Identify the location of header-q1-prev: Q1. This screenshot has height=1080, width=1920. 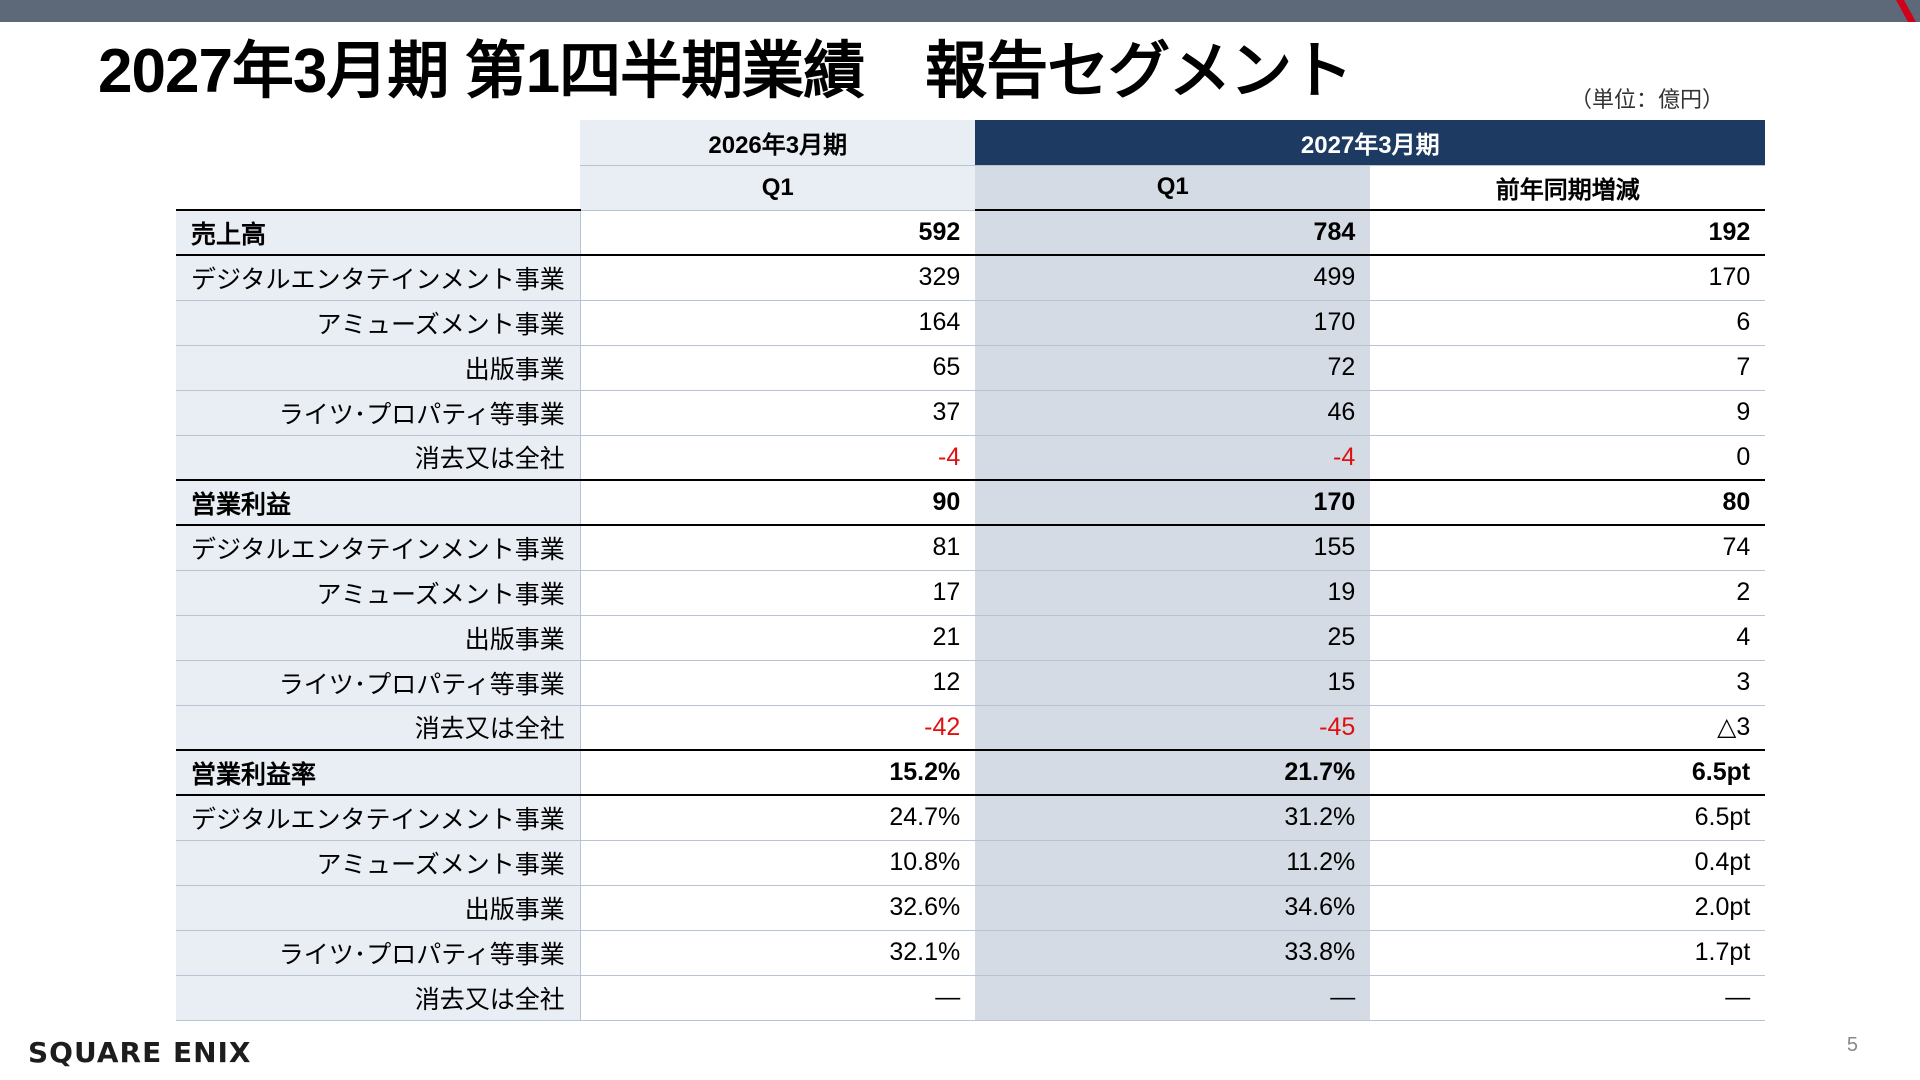
(778, 188).